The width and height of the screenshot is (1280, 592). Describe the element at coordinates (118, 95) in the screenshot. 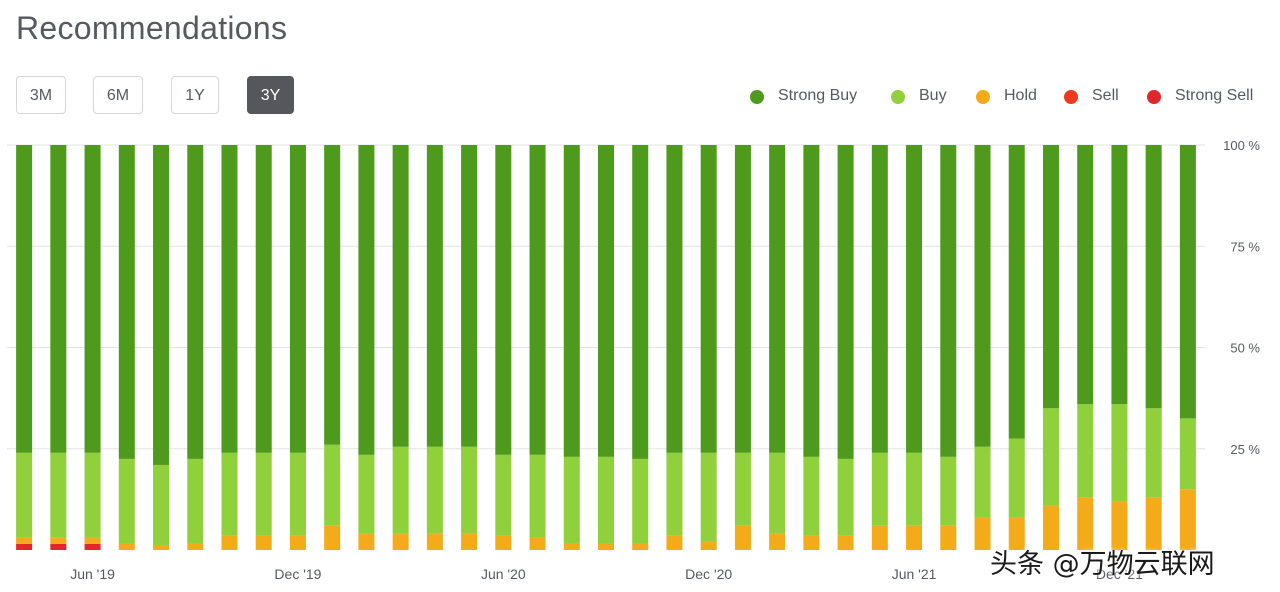

I see `range-button-6m: 6M` at that location.